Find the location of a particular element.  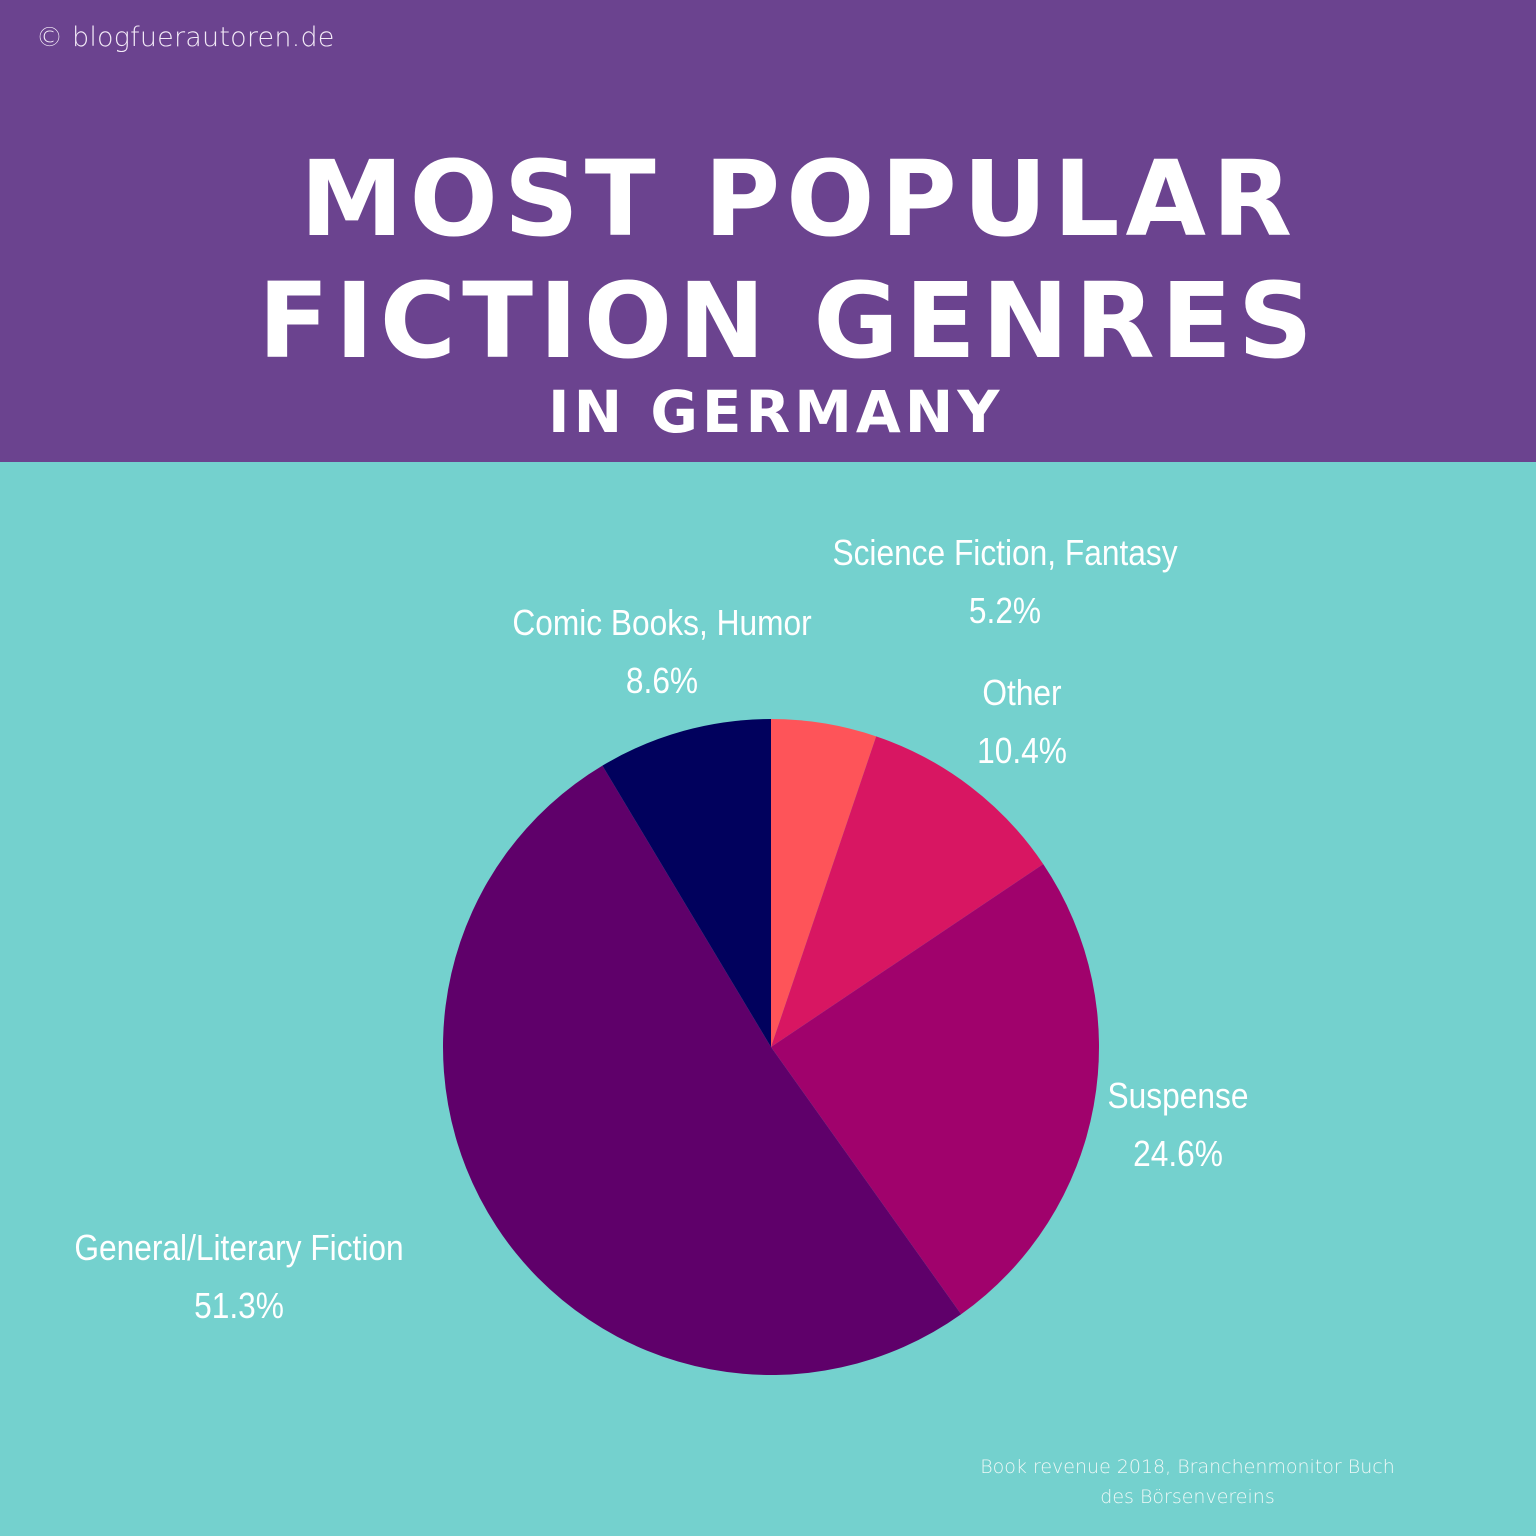

label-general-name: General/Literary Fiction is located at coordinates (239, 1247).